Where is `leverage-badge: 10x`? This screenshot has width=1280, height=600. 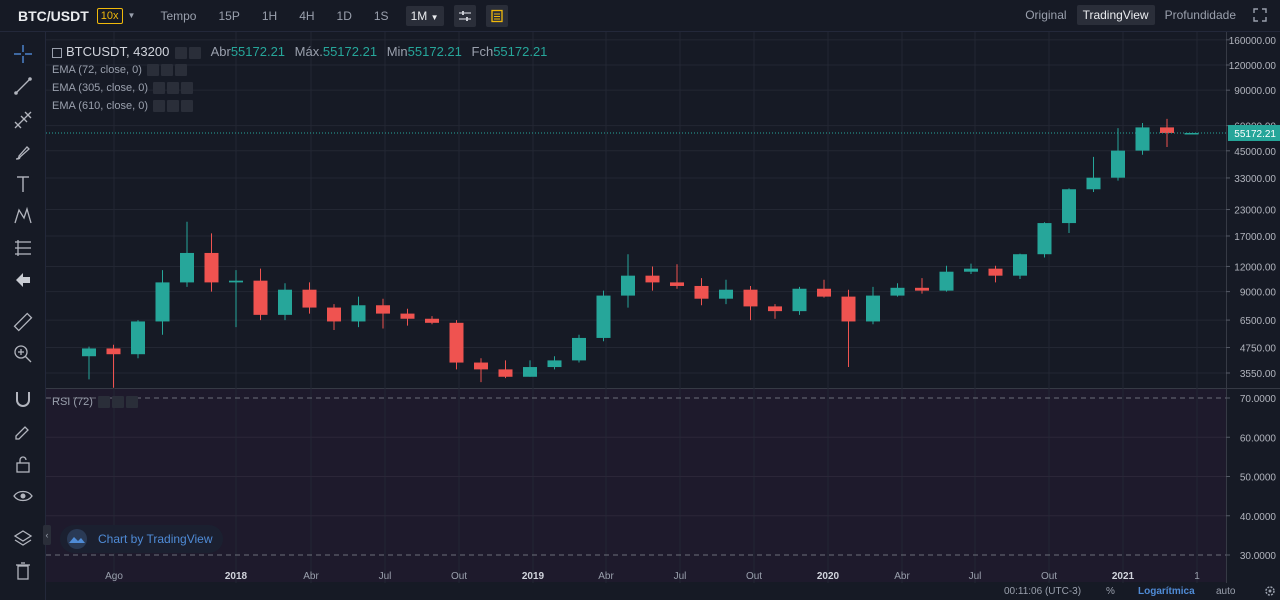
leverage-badge: 10x is located at coordinates (109, 15).